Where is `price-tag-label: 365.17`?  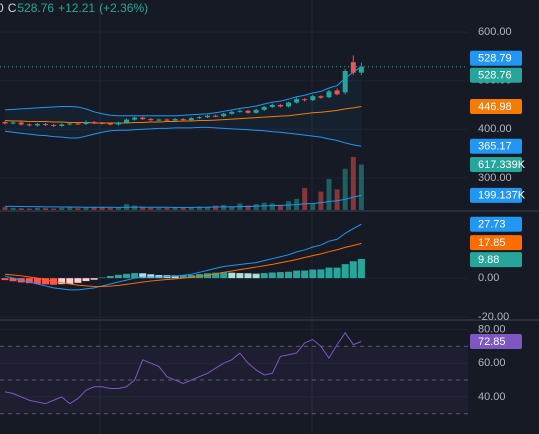
price-tag-label: 365.17 is located at coordinates (495, 147).